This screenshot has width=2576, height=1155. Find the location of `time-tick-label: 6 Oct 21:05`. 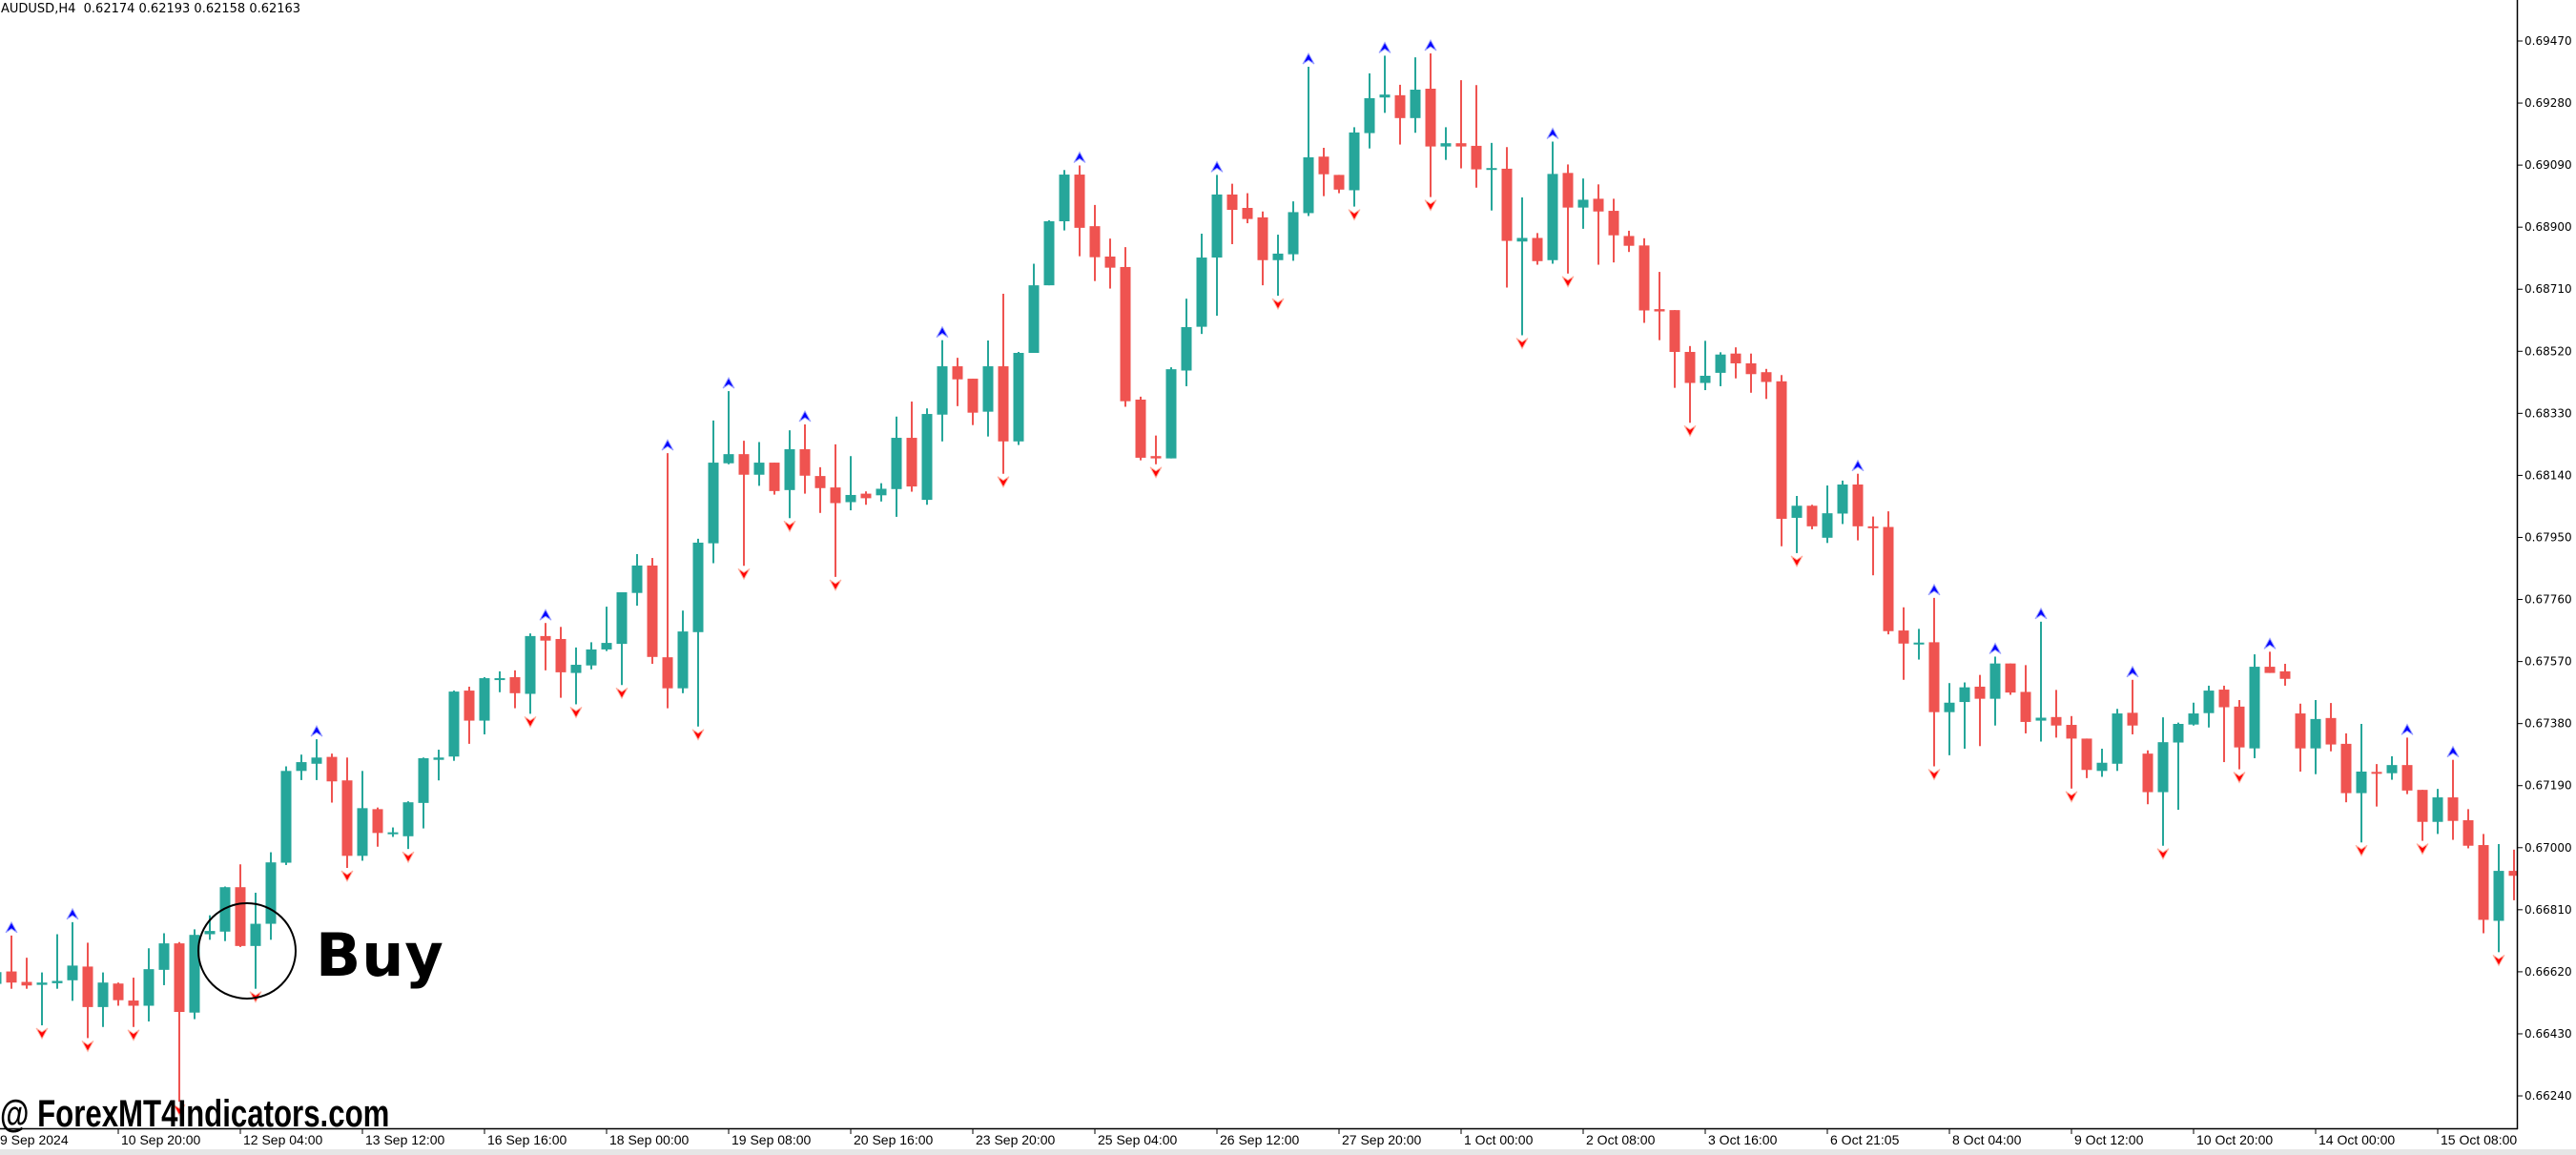

time-tick-label: 6 Oct 21:05 is located at coordinates (1865, 1139).